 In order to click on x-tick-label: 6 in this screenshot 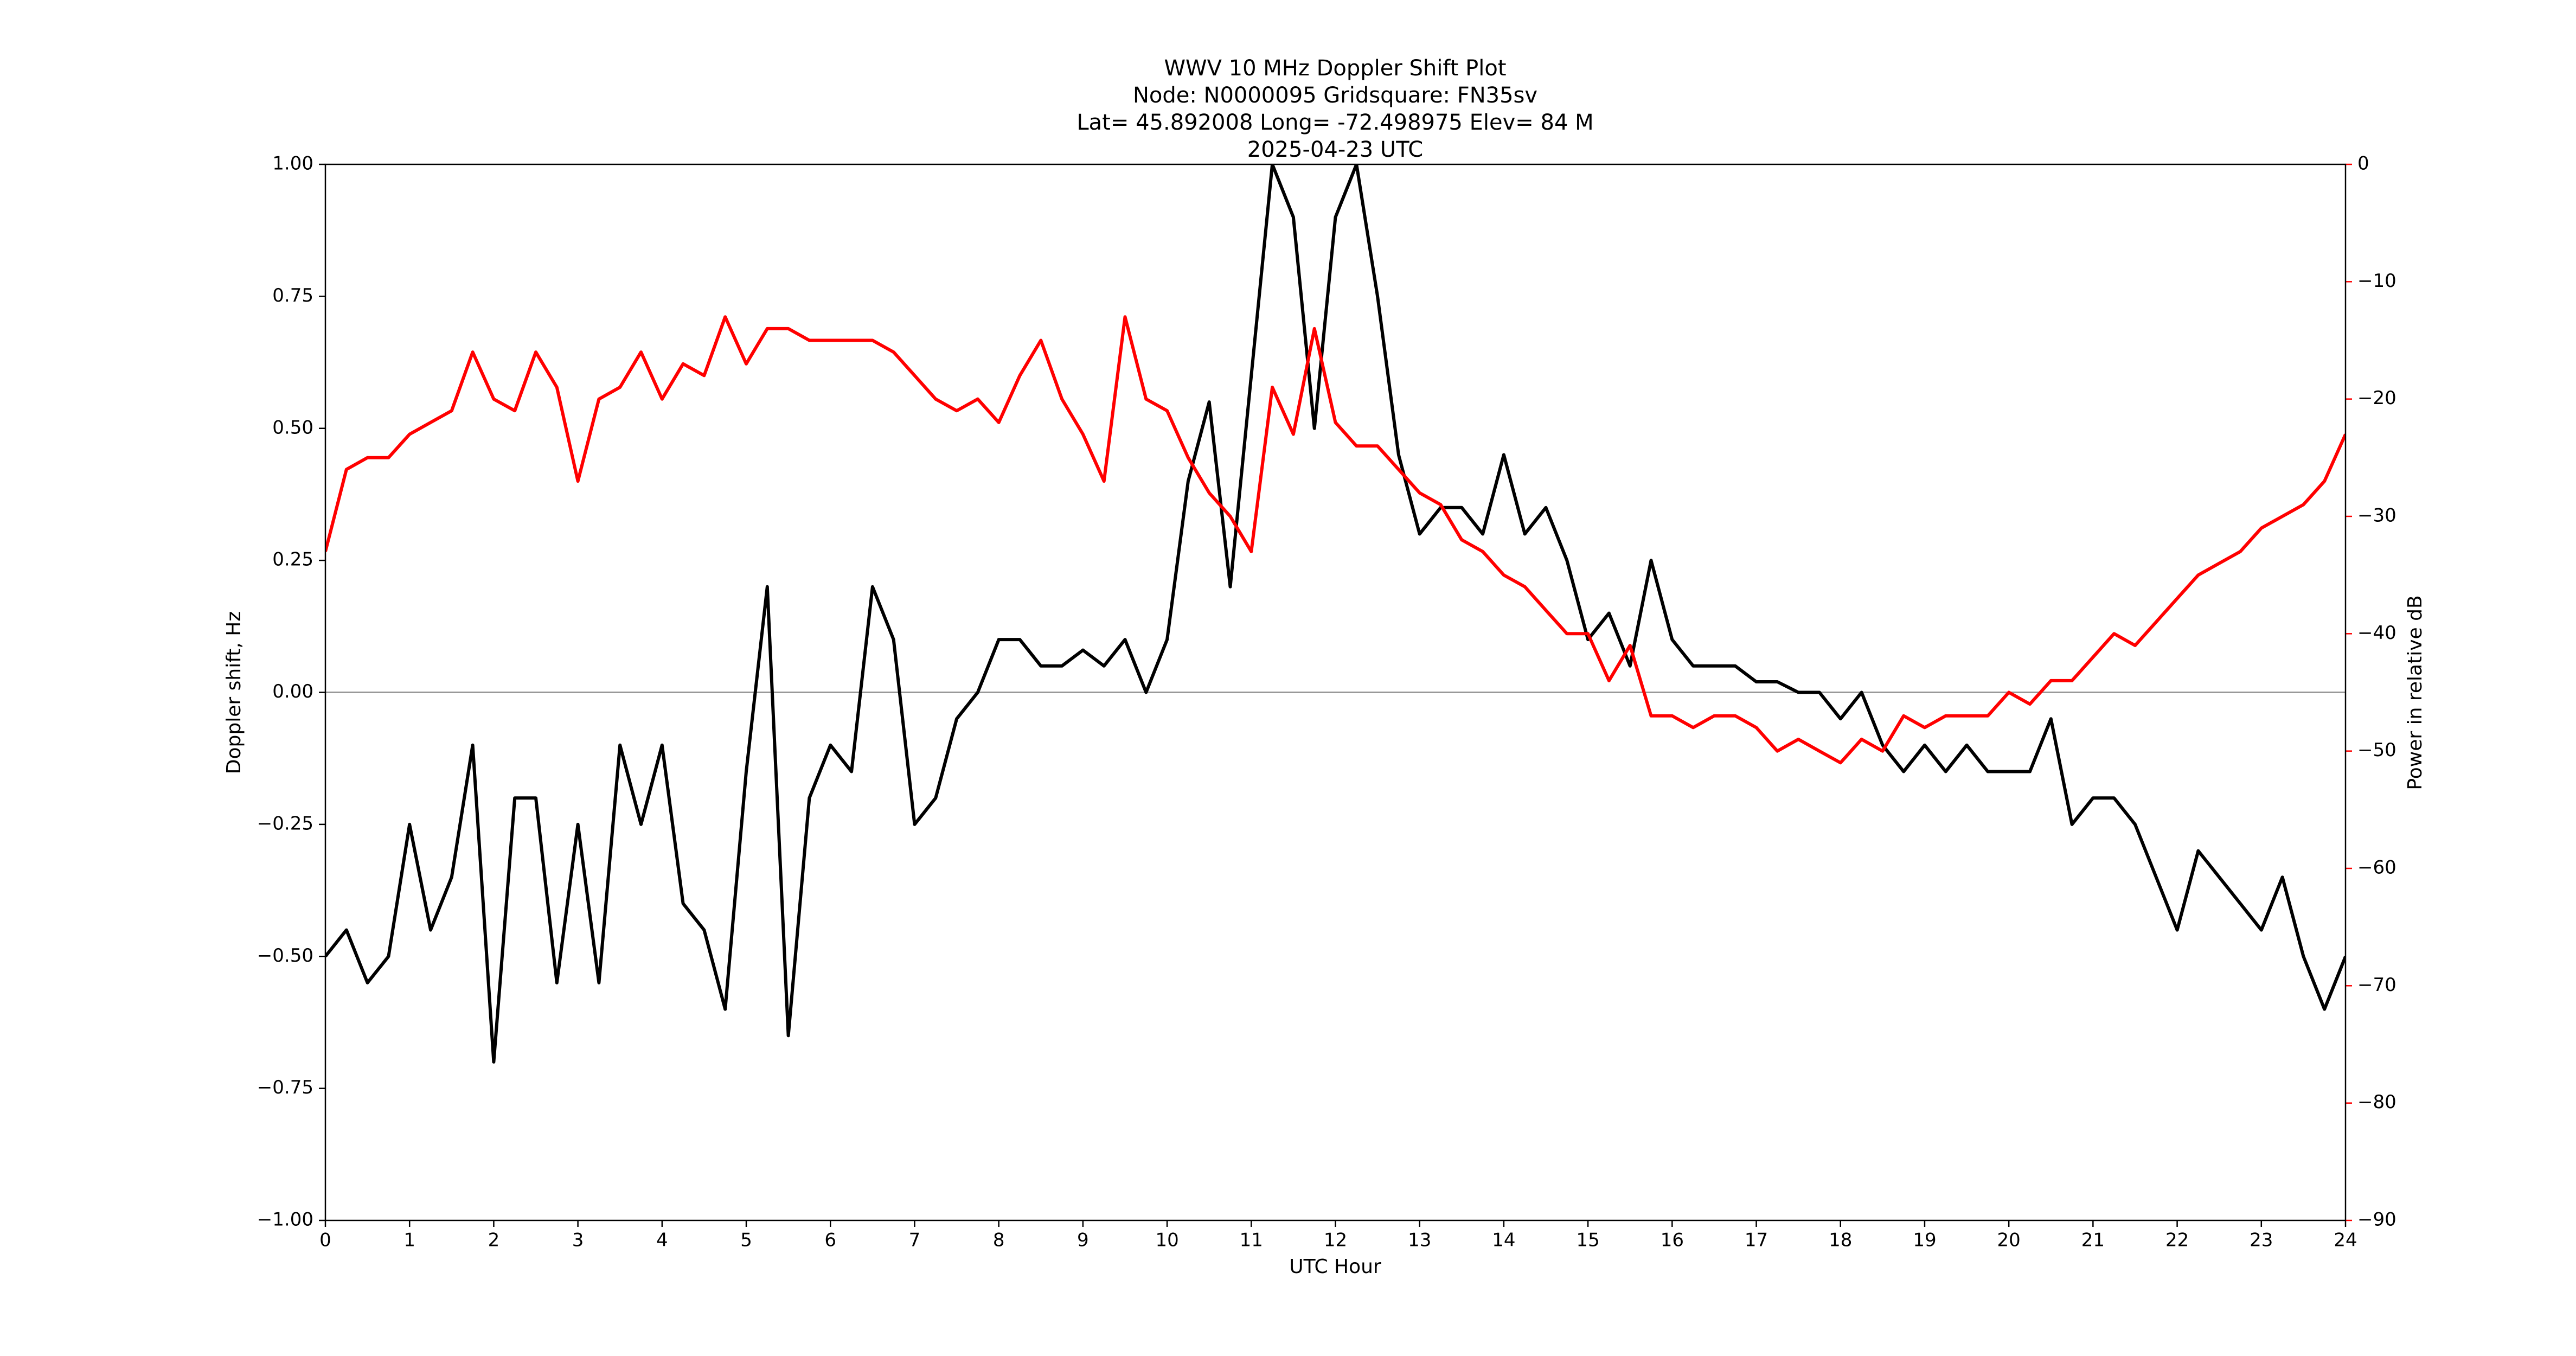, I will do `click(830, 1240)`.